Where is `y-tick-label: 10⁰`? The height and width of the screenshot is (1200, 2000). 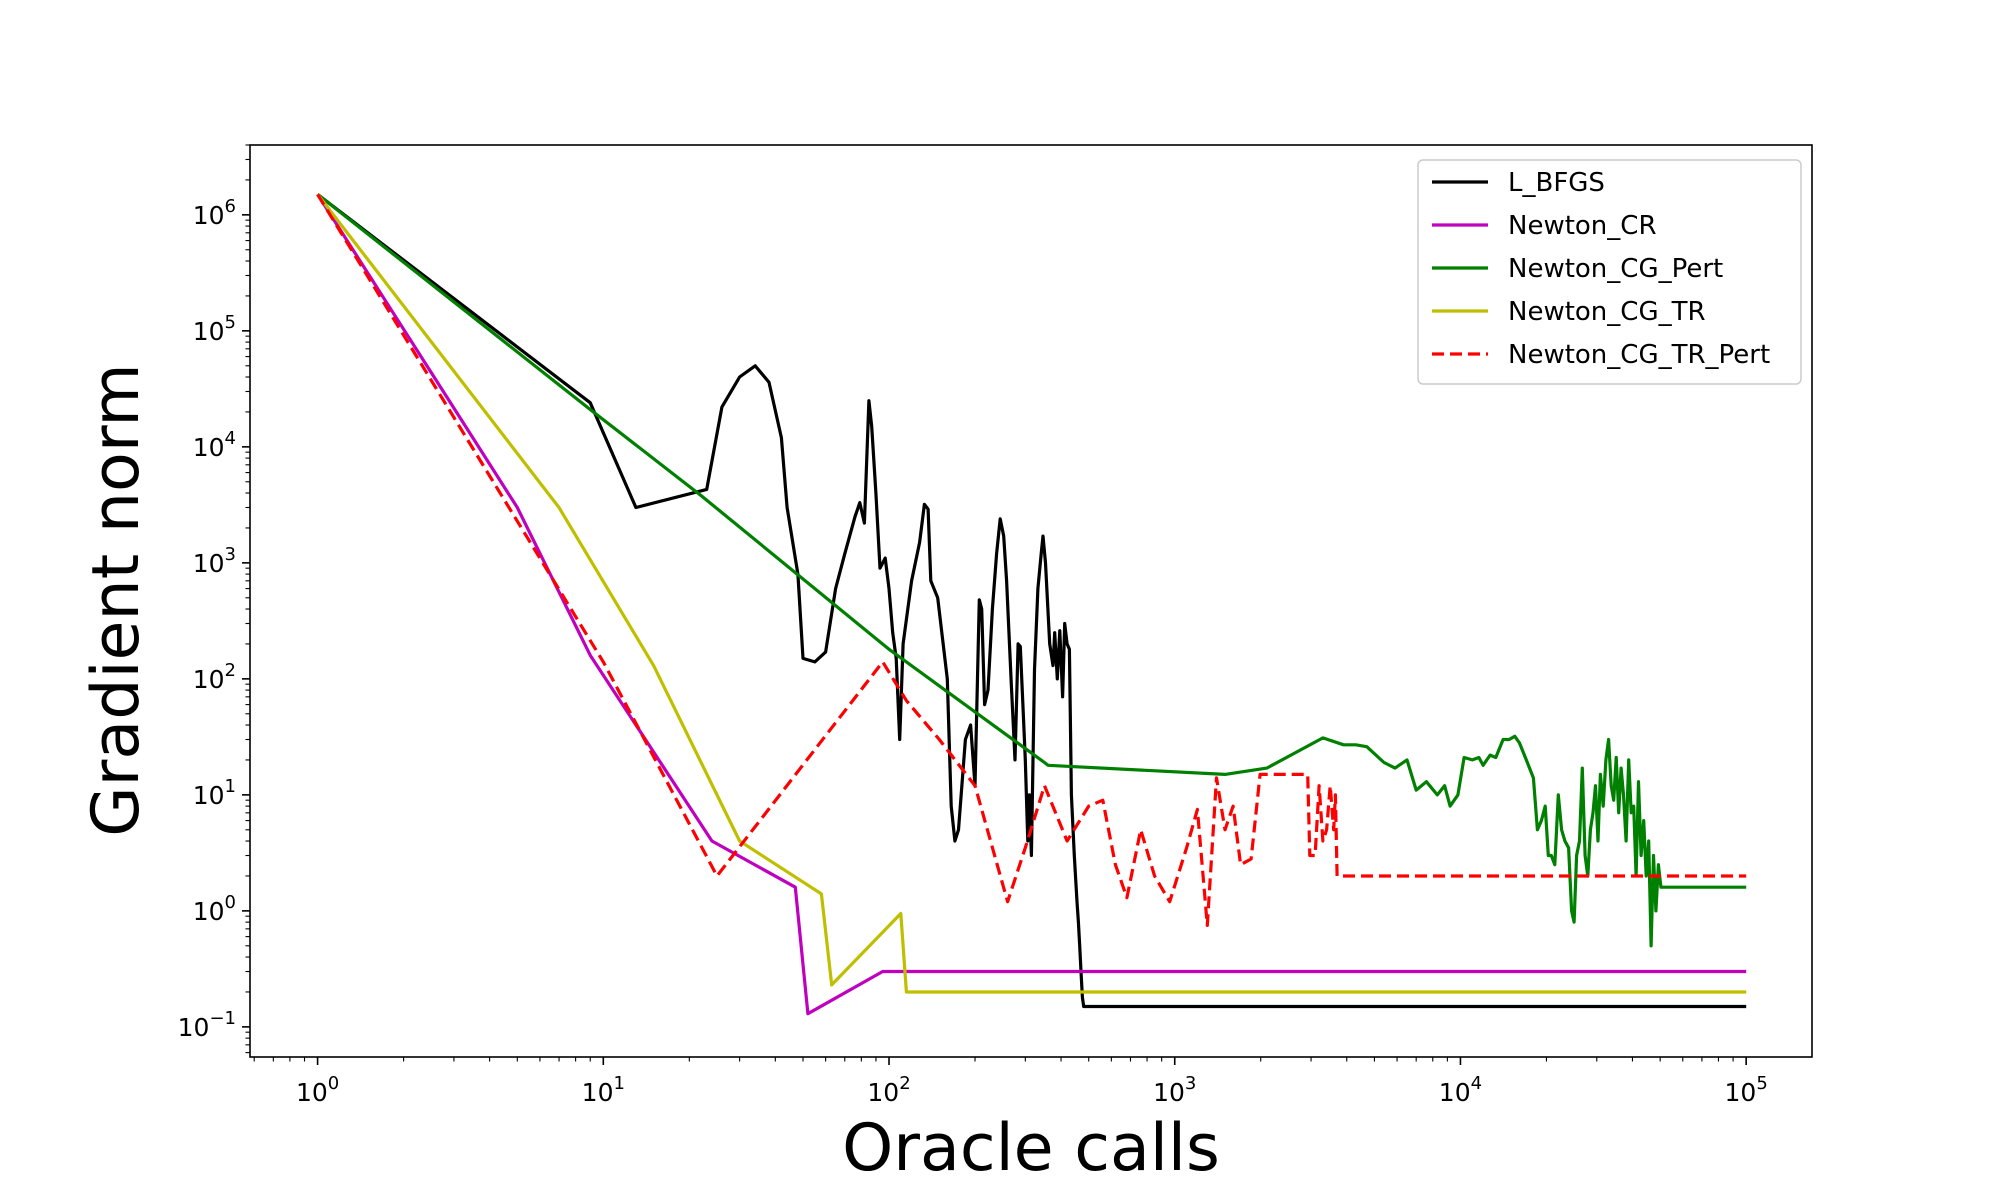
y-tick-label: 10⁰ is located at coordinates (214, 909).